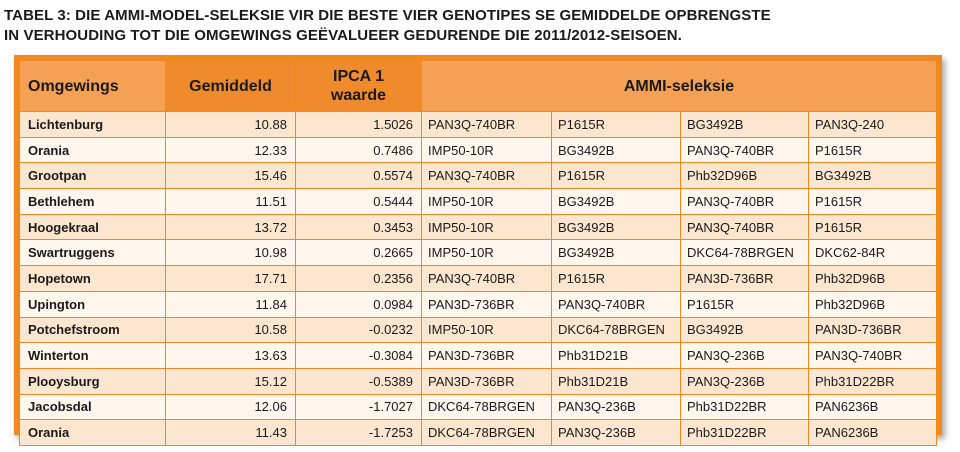  What do you see at coordinates (744, 278) in the screenshot?
I see `cell-genotype-3: PAN3D-736BR` at bounding box center [744, 278].